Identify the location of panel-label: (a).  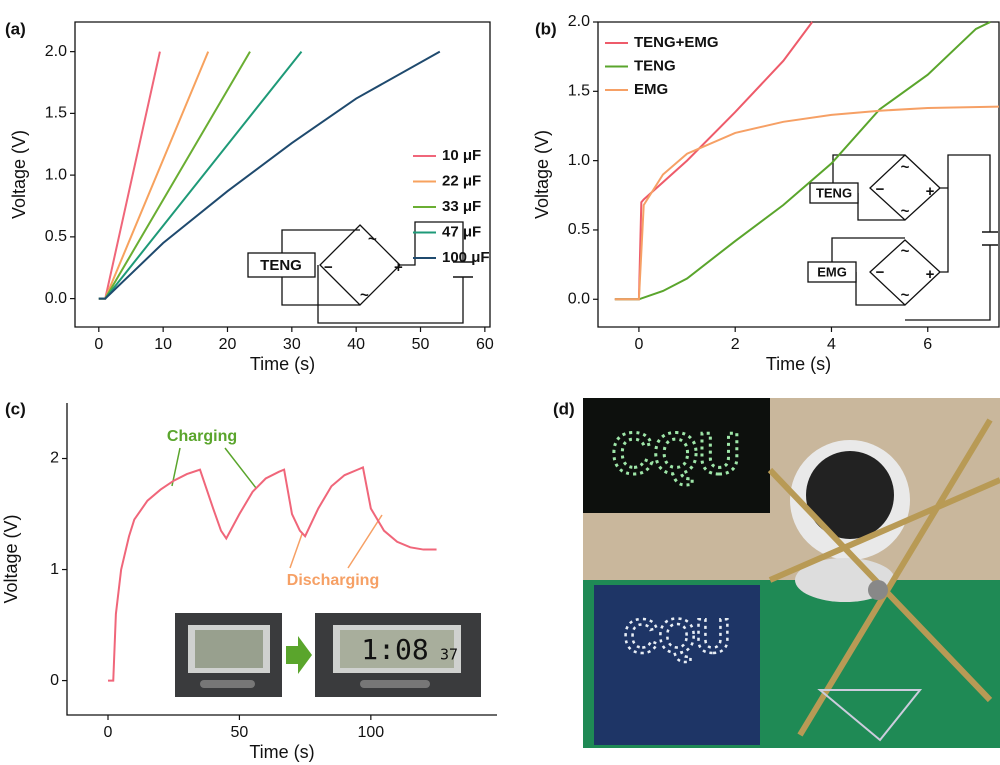
(15, 28).